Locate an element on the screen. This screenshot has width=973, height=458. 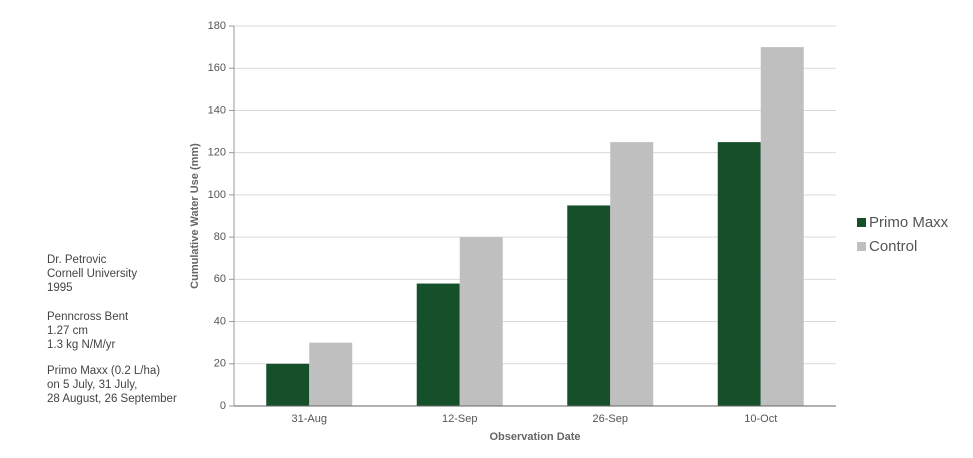
x-tick-label: 10-Oct is located at coordinates (760, 419).